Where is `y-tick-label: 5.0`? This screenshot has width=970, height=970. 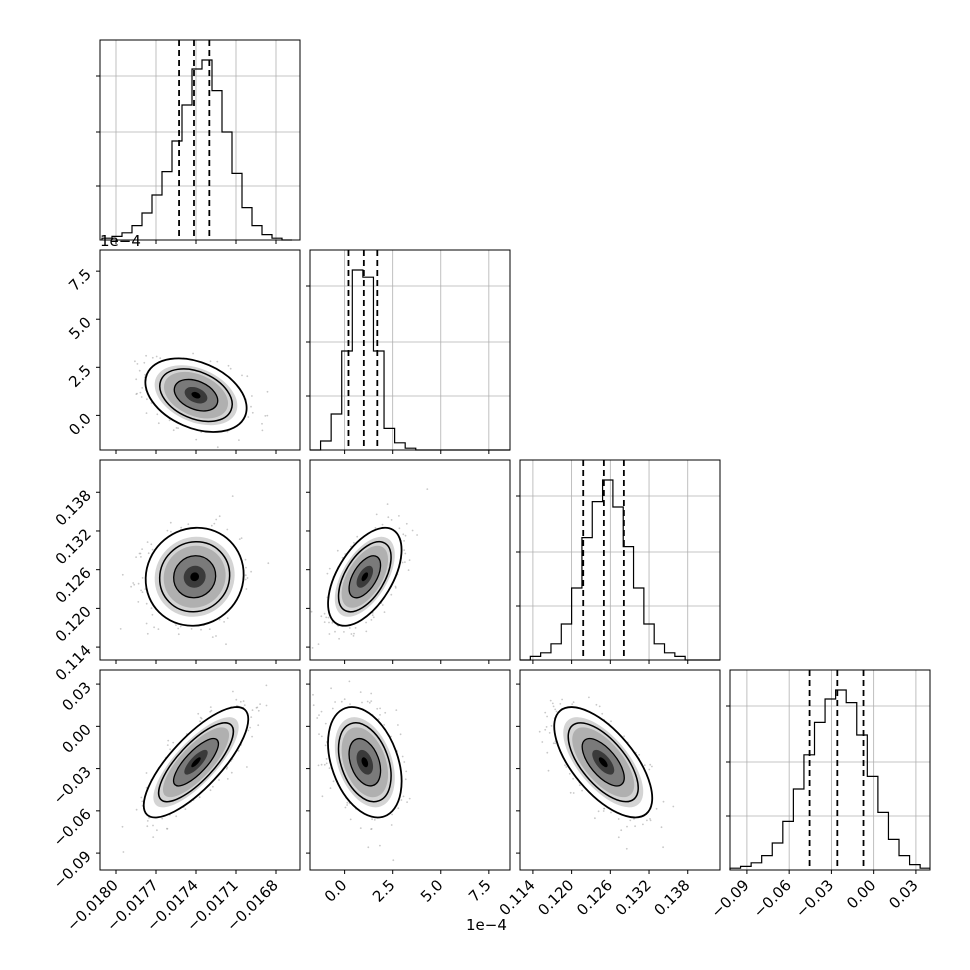 y-tick-label: 5.0 is located at coordinates (80, 328).